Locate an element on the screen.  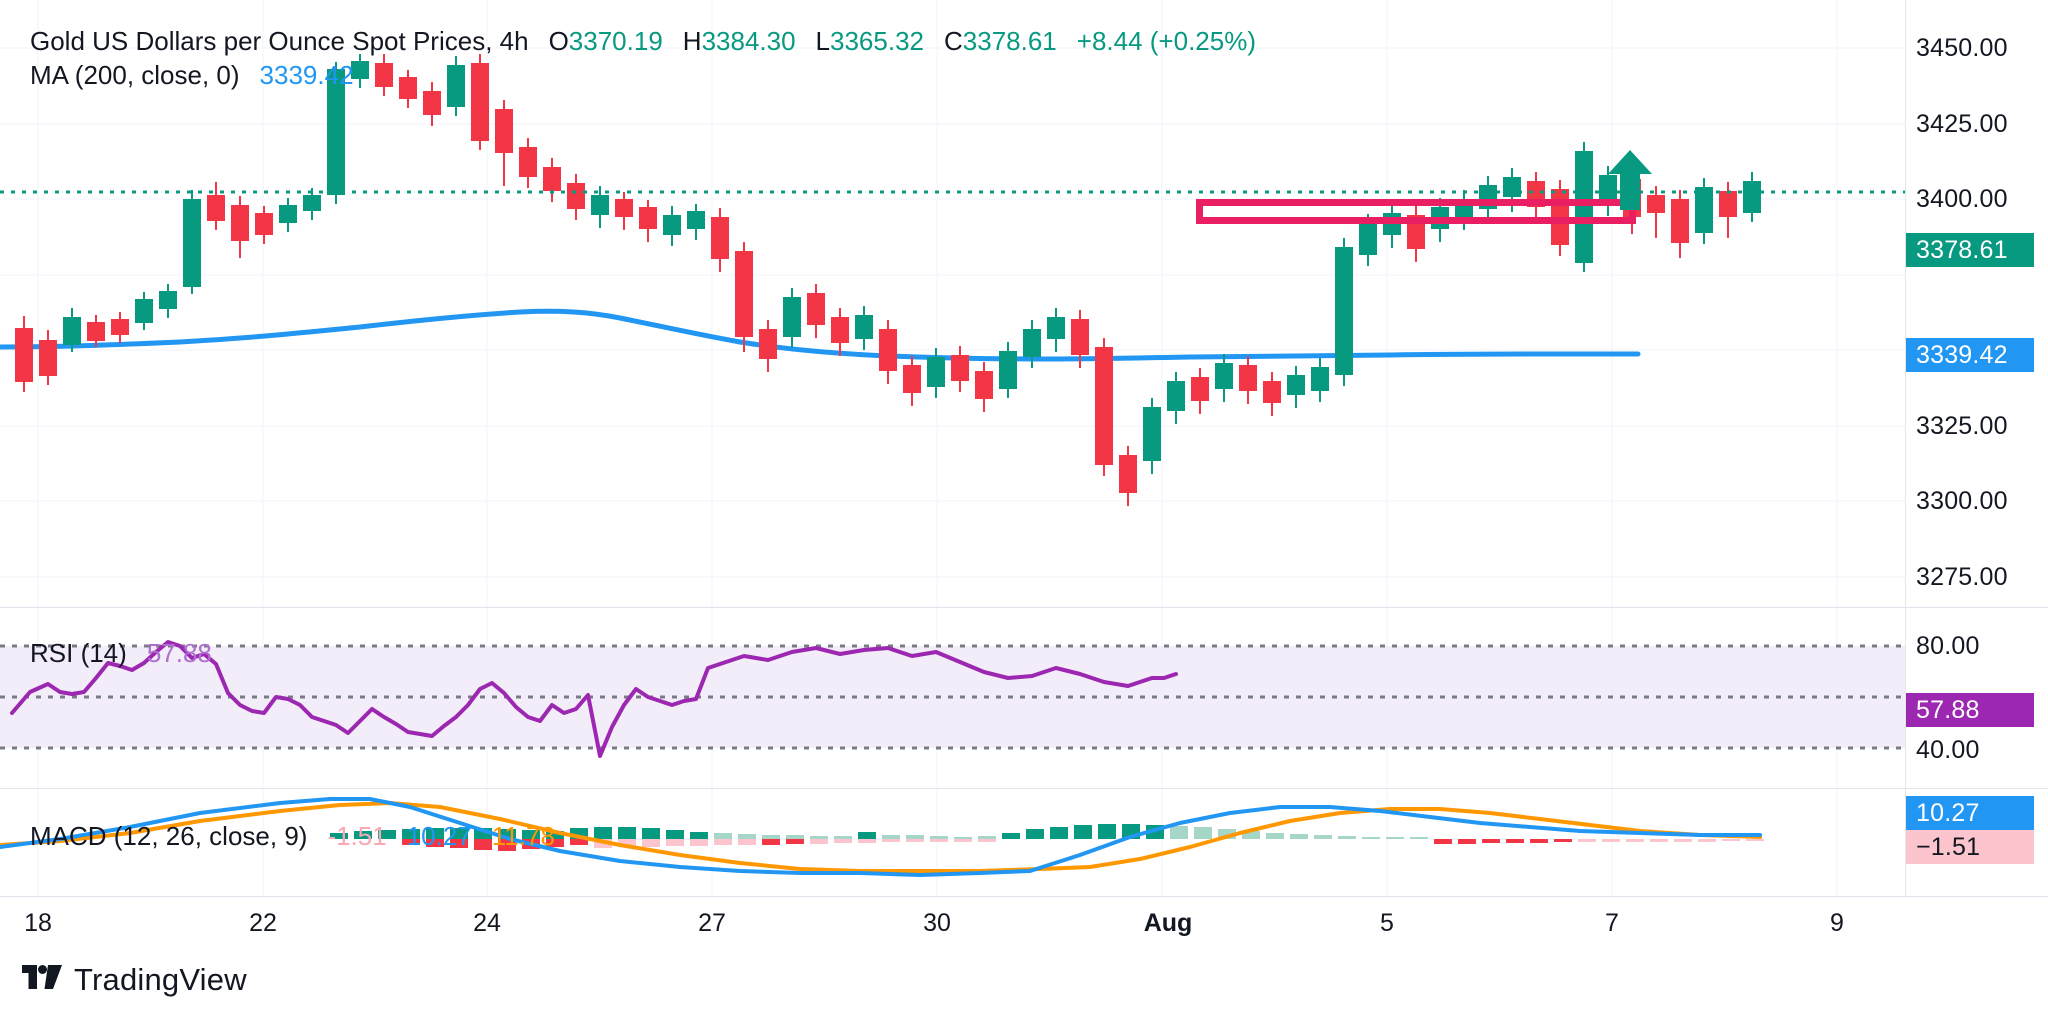
bullish-up-arrow is located at coordinates (1630, 180).